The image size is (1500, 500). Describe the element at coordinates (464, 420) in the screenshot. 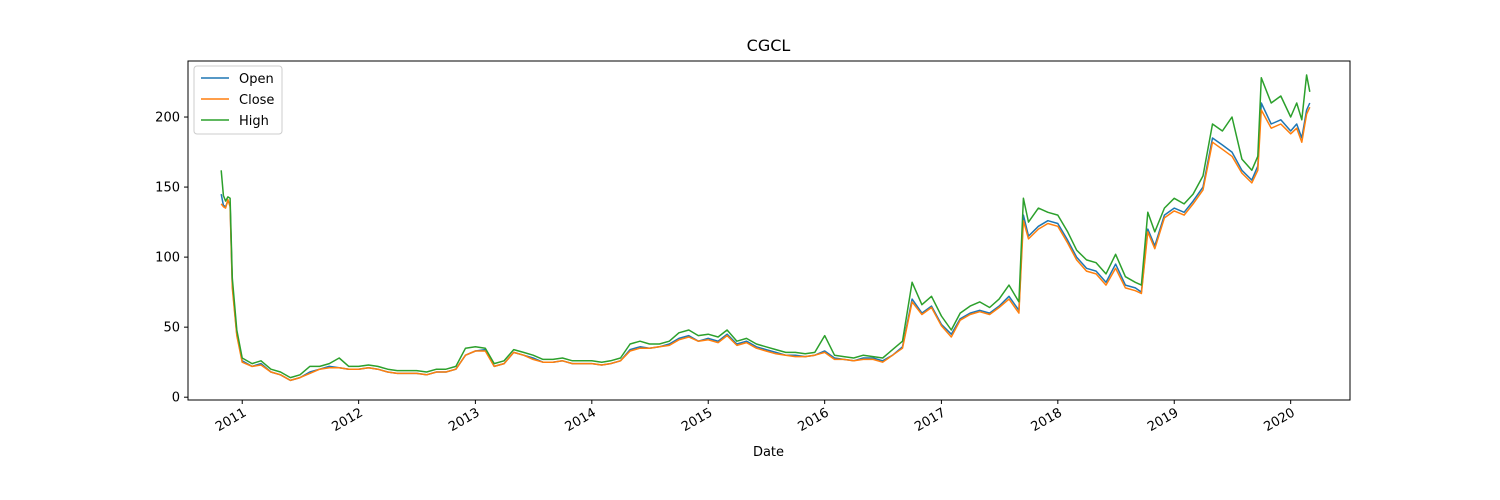

I see `x-tick-label: 2013` at that location.